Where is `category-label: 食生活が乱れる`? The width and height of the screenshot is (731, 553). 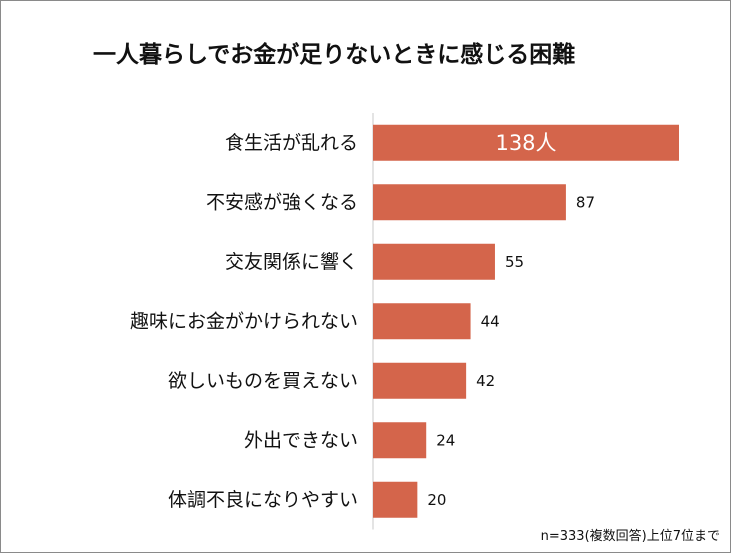 category-label: 食生活が乱れる is located at coordinates (291, 143).